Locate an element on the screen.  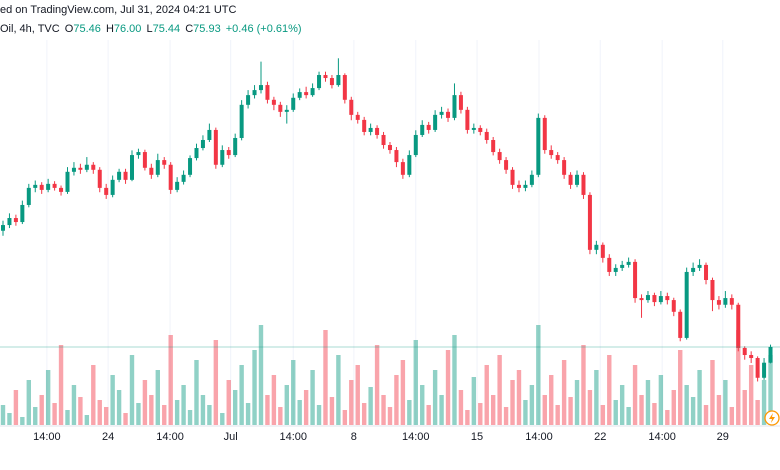
ohlc-key: C is located at coordinates (189, 29).